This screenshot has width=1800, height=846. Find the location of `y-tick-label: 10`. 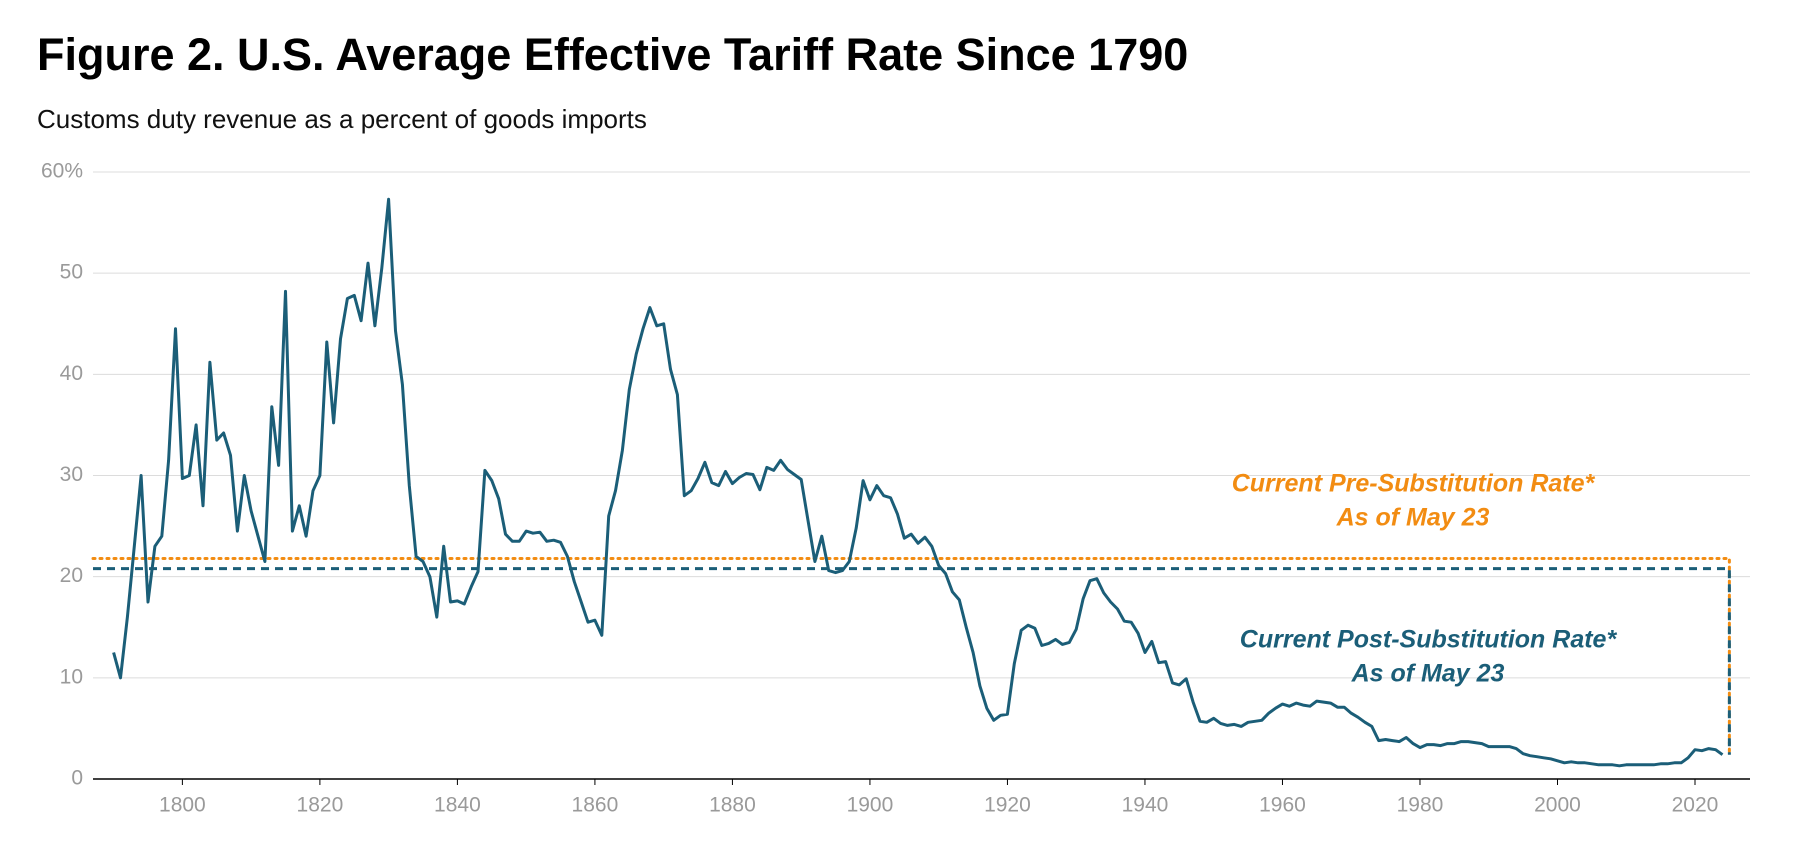

y-tick-label: 10 is located at coordinates (71, 676).